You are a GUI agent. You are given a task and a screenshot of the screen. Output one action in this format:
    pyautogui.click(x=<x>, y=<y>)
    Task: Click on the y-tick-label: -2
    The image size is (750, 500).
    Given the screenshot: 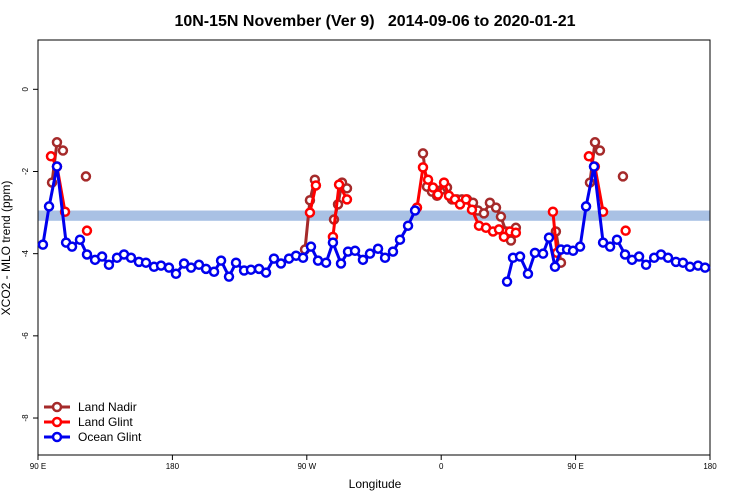 What is the action you would take?
    pyautogui.click(x=25, y=171)
    